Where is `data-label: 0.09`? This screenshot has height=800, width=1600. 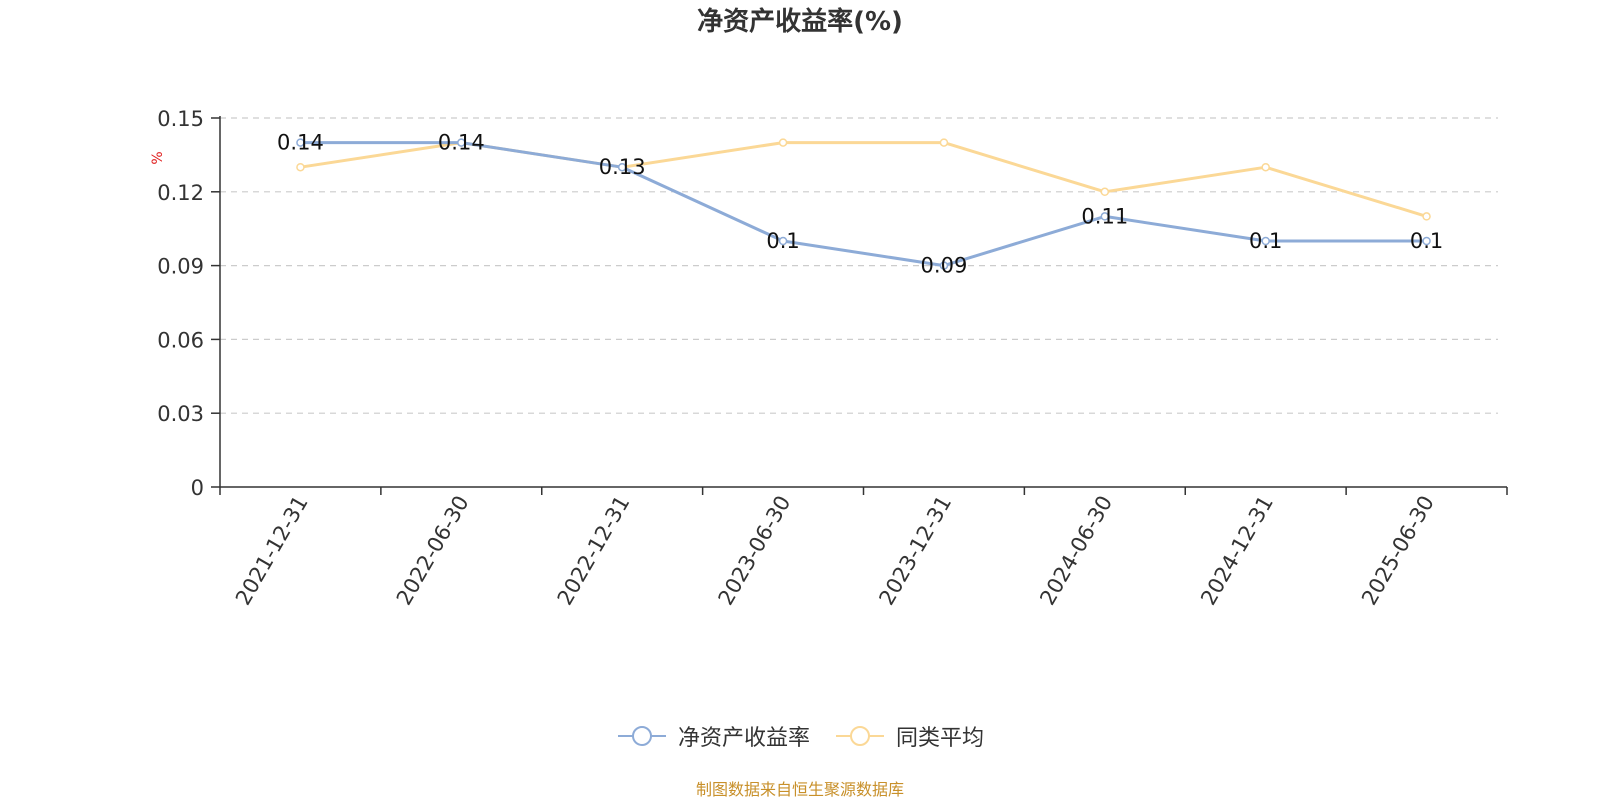
data-label: 0.09 is located at coordinates (944, 266).